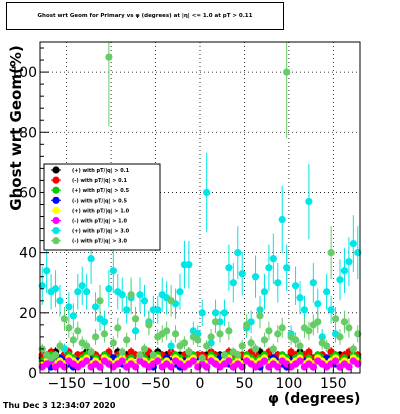  Describe the element at coordinates (156, 384) in the screenshot. I see `x-tick-label: −50` at that location.